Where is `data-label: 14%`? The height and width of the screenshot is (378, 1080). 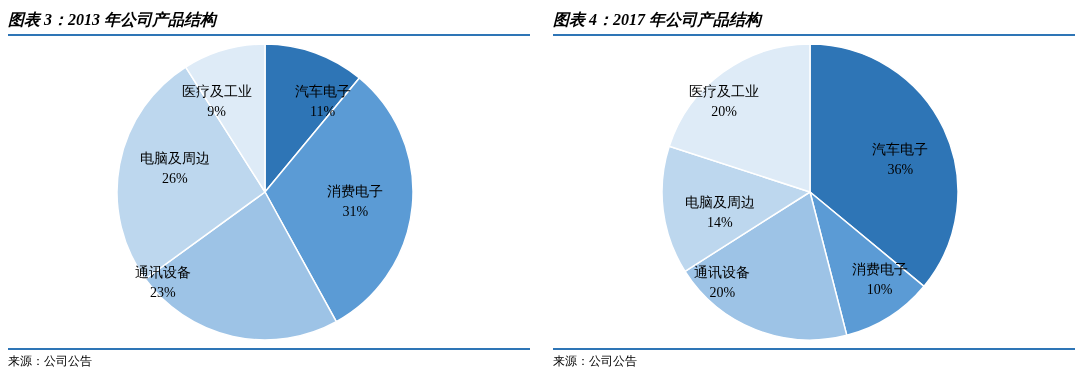 data-label: 14% is located at coordinates (719, 222).